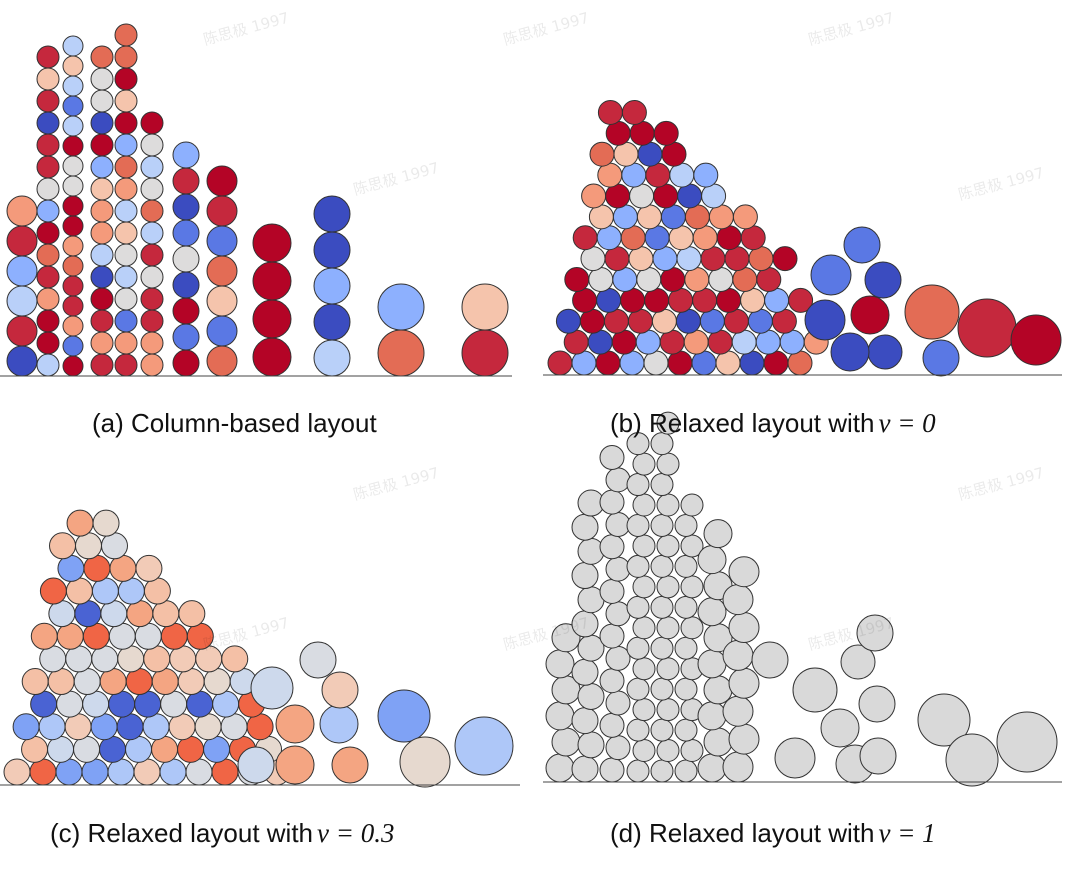 The image size is (1080, 878). Describe the element at coordinates (222, 833) in the screenshot. I see `caption: (c) Relaxed layout with ν = 0.3` at that location.